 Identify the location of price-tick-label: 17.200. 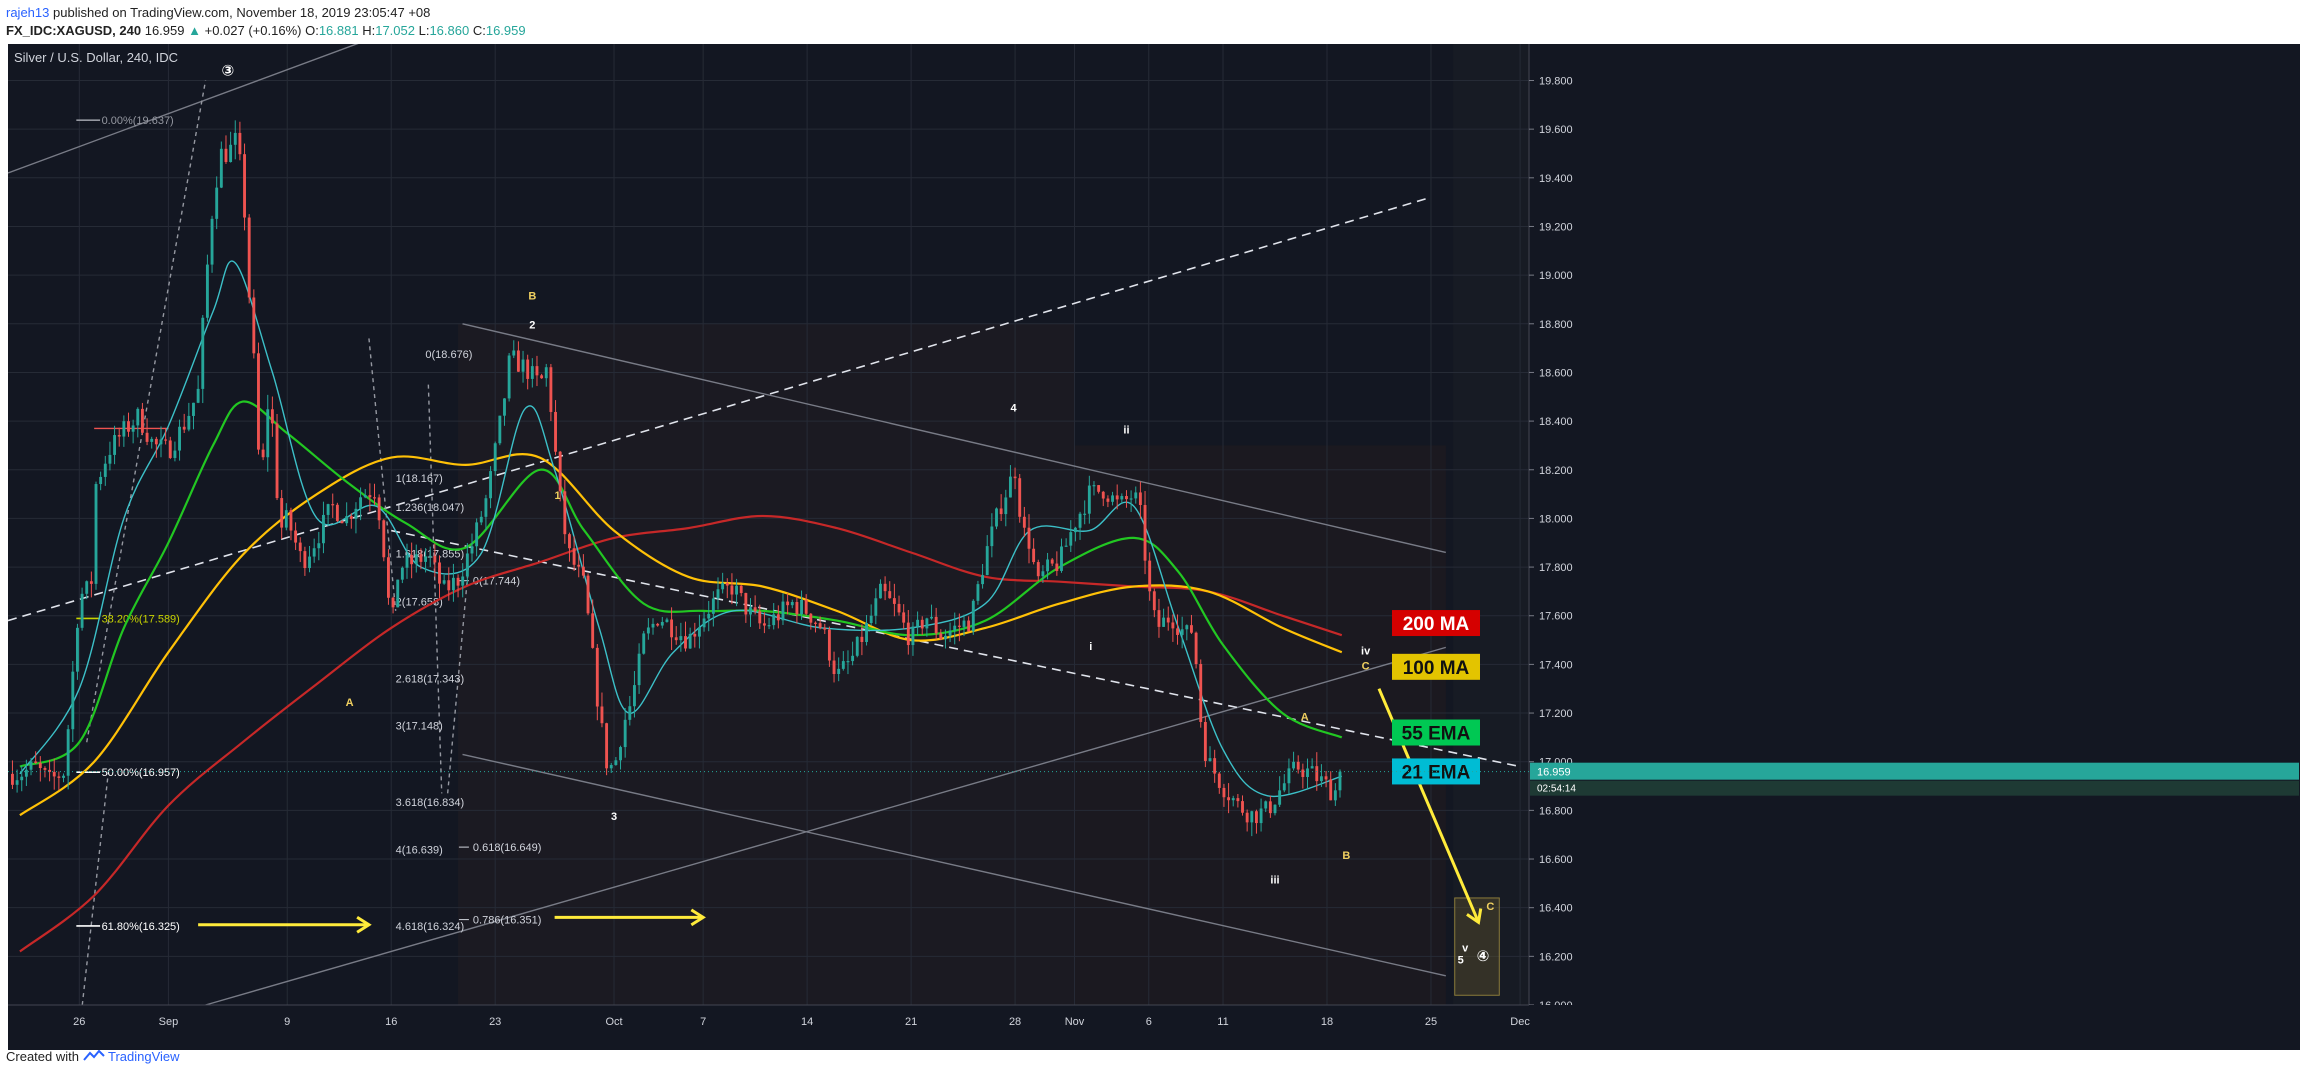
(1556, 714).